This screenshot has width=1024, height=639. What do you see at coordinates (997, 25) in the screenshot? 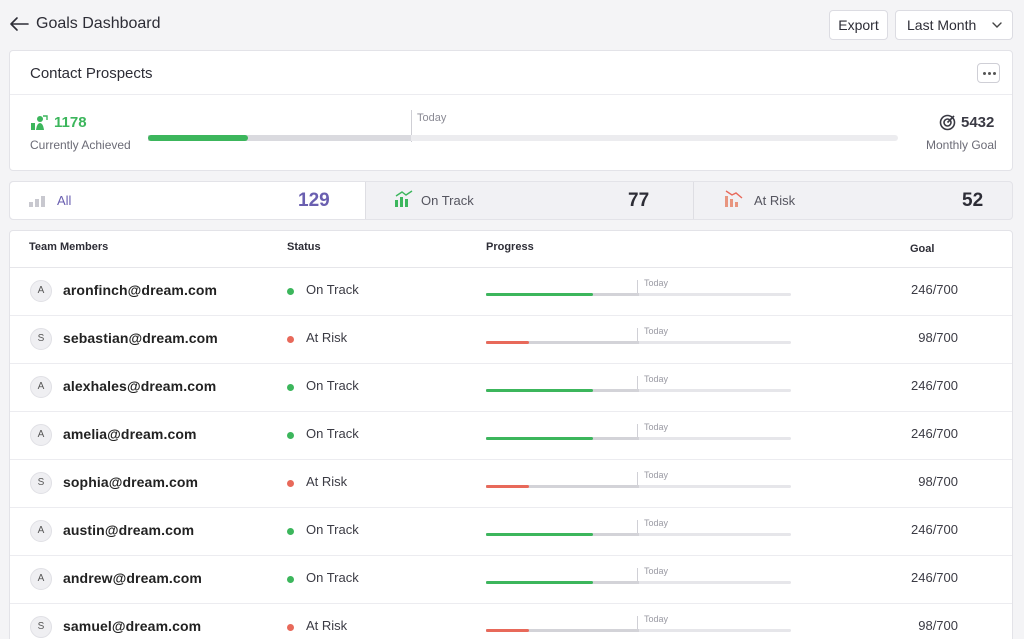
I see `chevron-down-icon` at bounding box center [997, 25].